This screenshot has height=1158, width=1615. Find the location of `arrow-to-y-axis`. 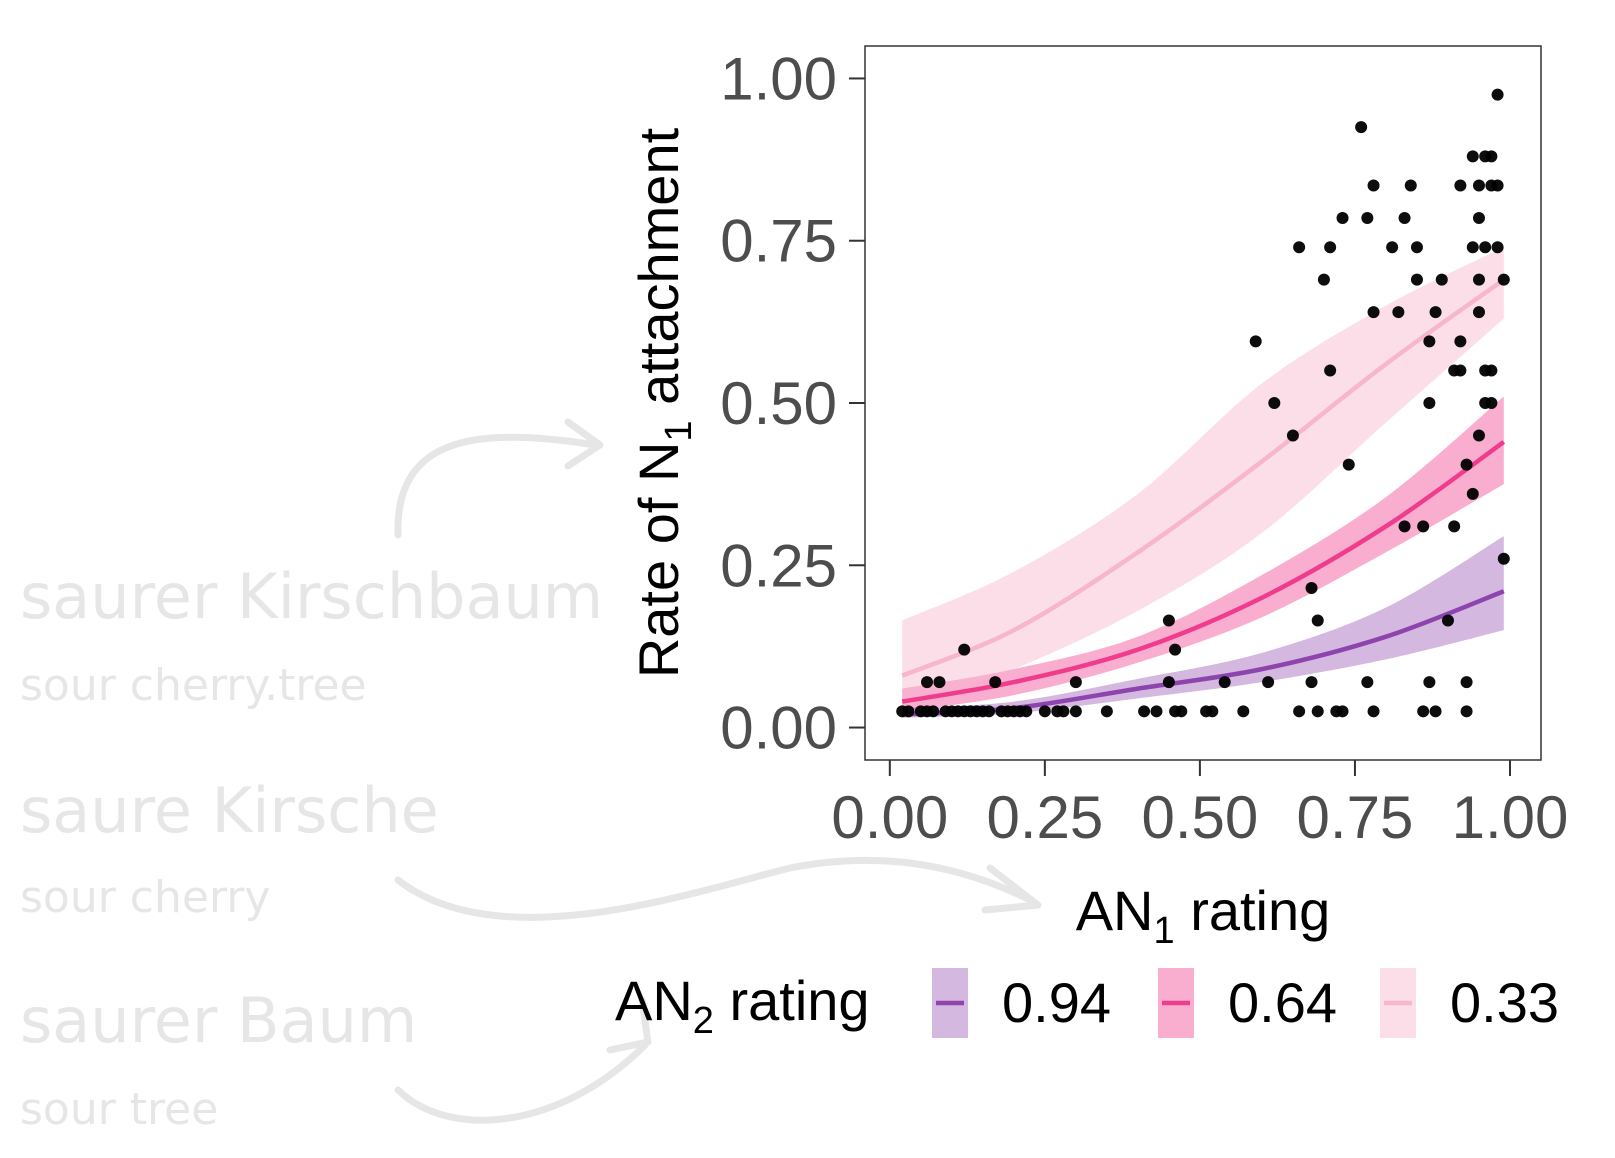

arrow-to-y-axis is located at coordinates (496, 486).